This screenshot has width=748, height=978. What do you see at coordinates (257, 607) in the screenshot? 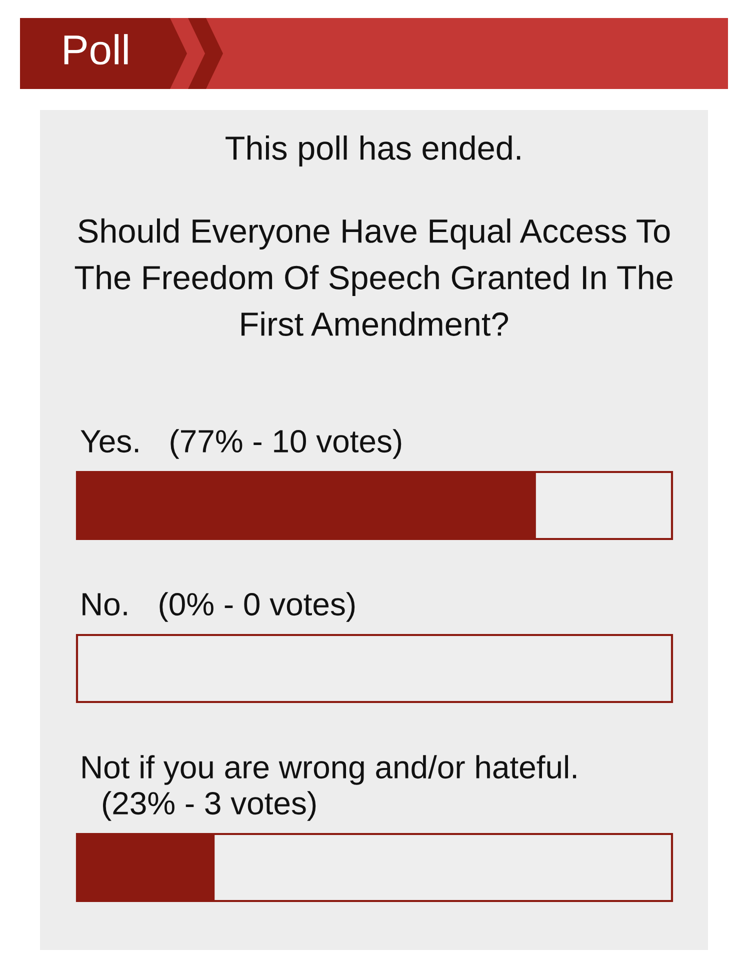
I see `data-label: (0% - 0 votes)` at bounding box center [257, 607].